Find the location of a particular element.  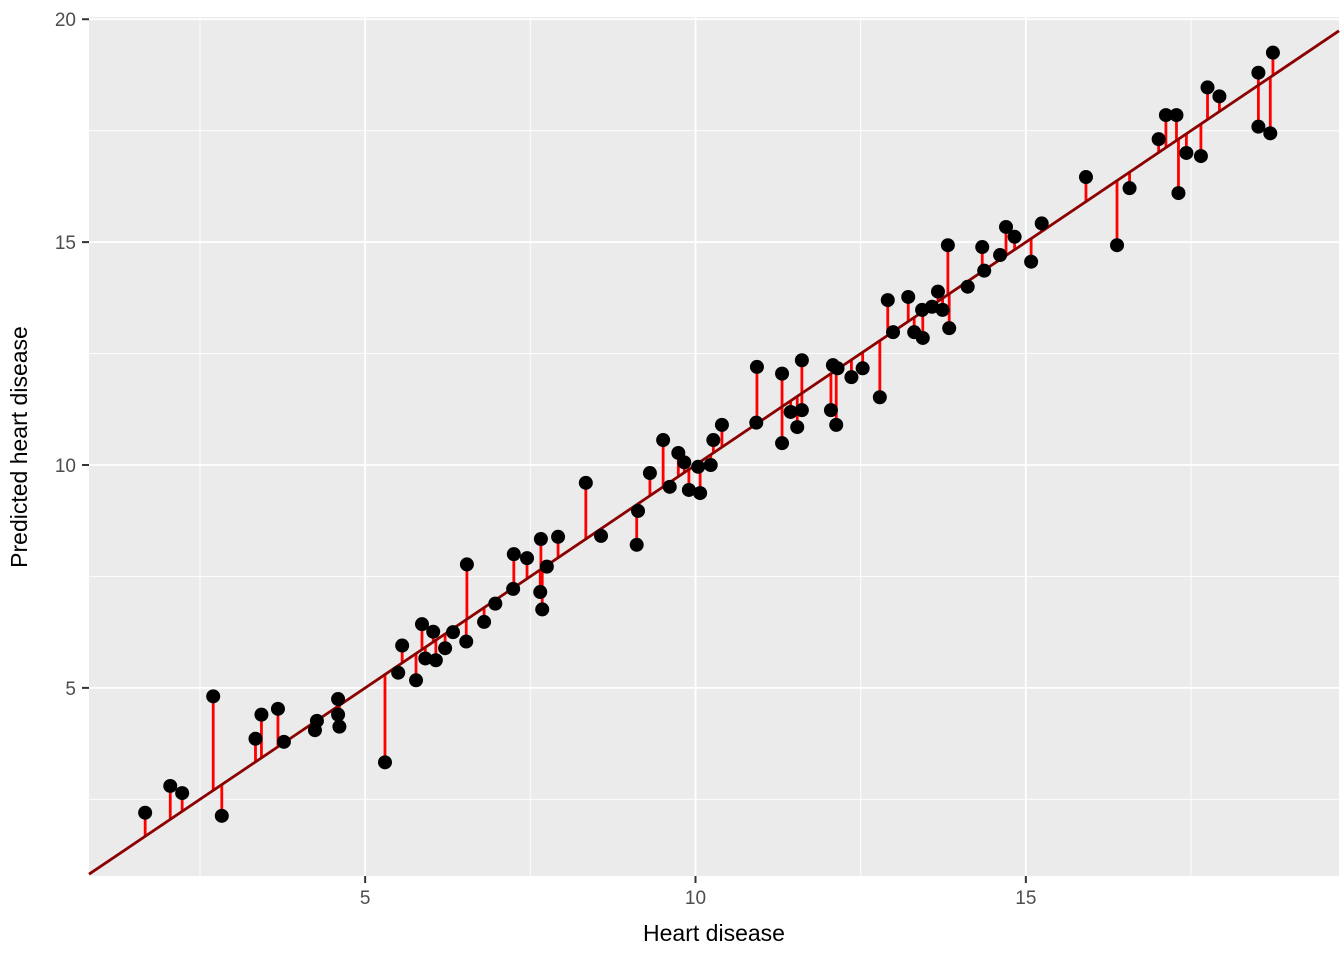

y-tick-label: 10 is located at coordinates (65, 466).